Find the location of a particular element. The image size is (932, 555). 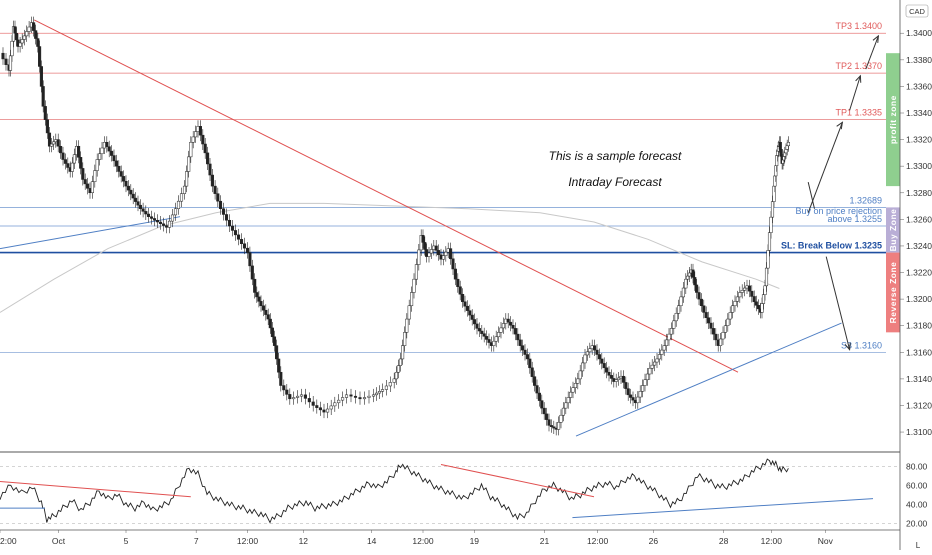

time-tick-label: 12:00 is located at coordinates (598, 541).